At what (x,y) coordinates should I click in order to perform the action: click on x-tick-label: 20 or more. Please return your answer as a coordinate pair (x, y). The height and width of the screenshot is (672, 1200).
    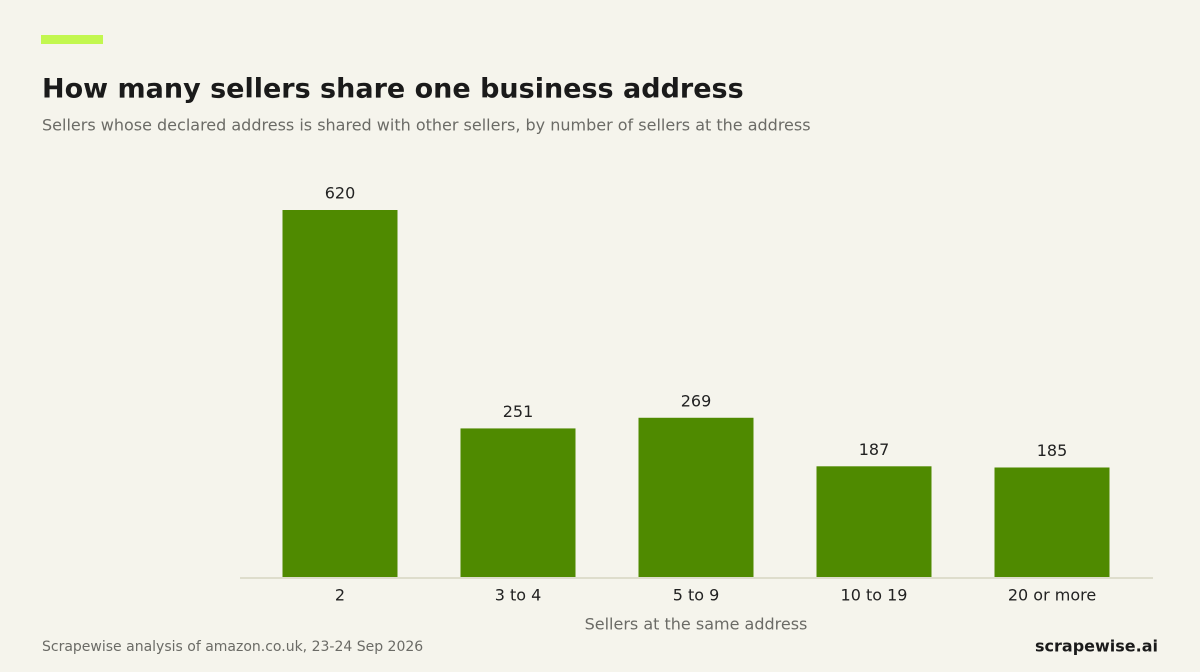
    Looking at the image, I should click on (1052, 595).